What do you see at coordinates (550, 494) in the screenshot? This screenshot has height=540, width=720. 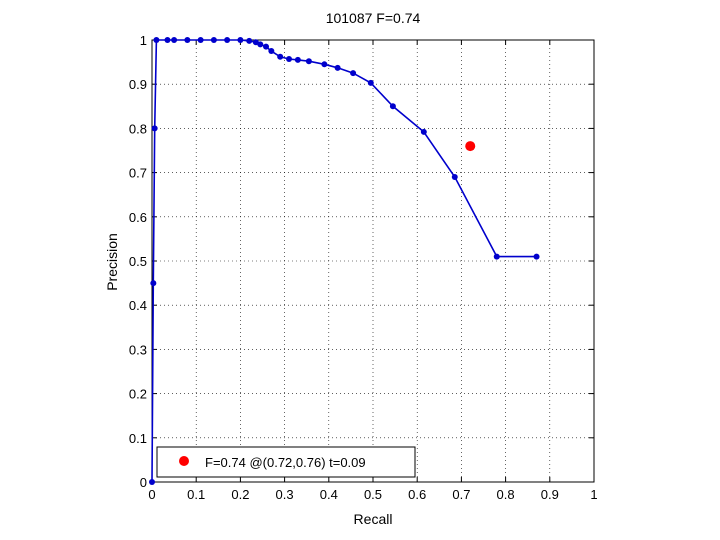 I see `x-tick-label: 0.9` at bounding box center [550, 494].